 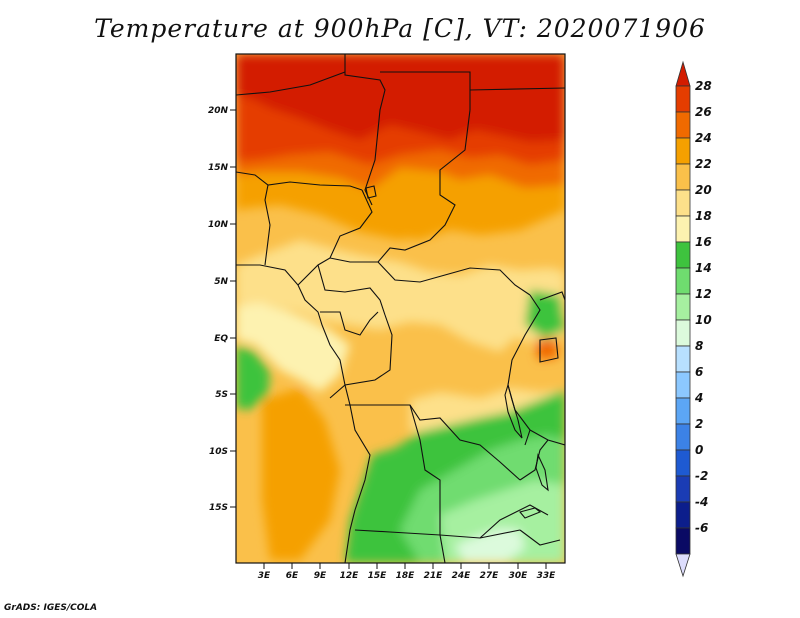 What do you see at coordinates (683, 73) in the screenshot?
I see `colorbar-top-arrow` at bounding box center [683, 73].